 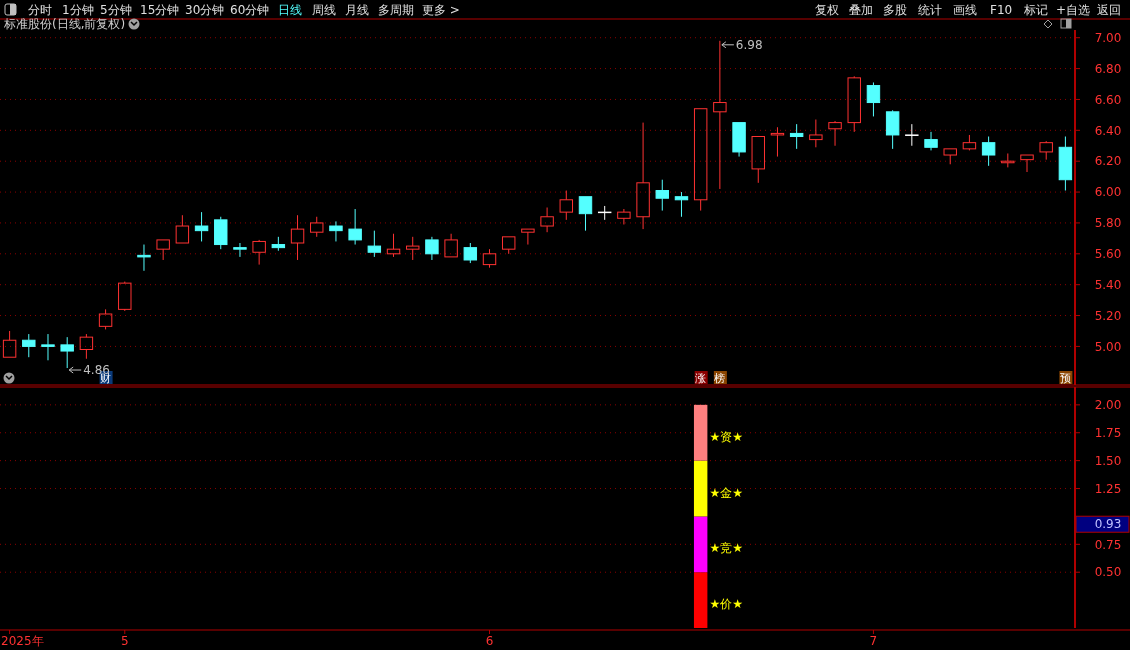 I want to click on annotation: 6.98, so click(x=749, y=45).